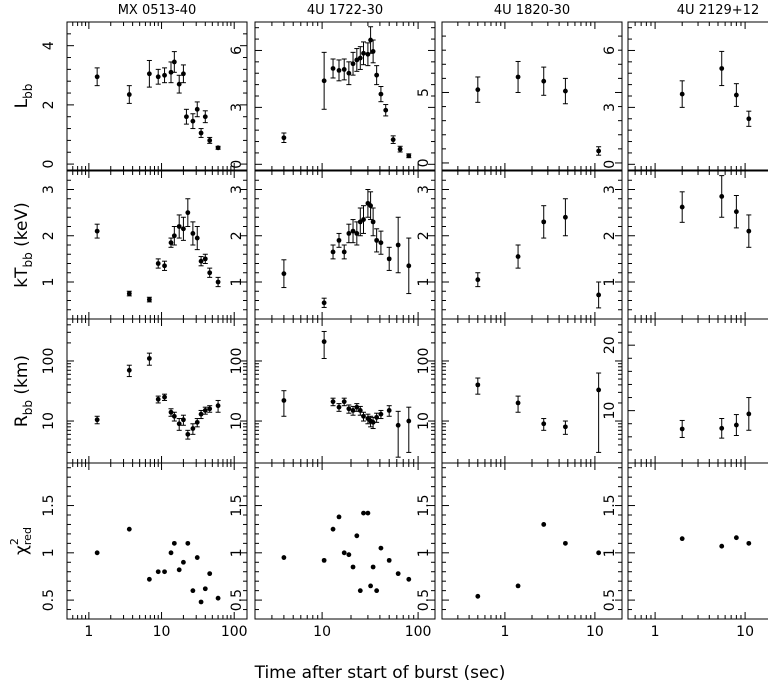 This screenshot has width=768, height=688. Describe the element at coordinates (157, 10) in the screenshot. I see `chart-title: MX 0513-40` at that location.